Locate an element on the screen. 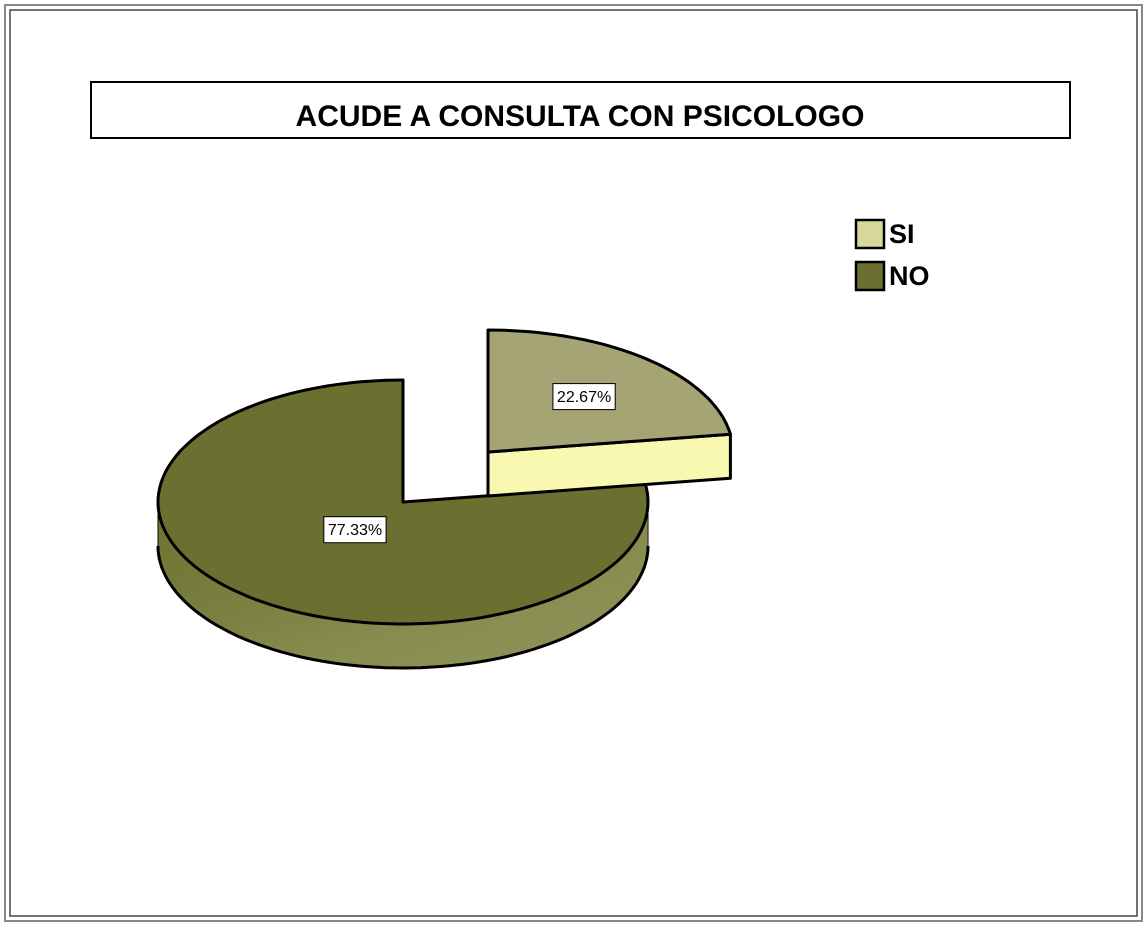  data-label: 22.67% is located at coordinates (584, 397).